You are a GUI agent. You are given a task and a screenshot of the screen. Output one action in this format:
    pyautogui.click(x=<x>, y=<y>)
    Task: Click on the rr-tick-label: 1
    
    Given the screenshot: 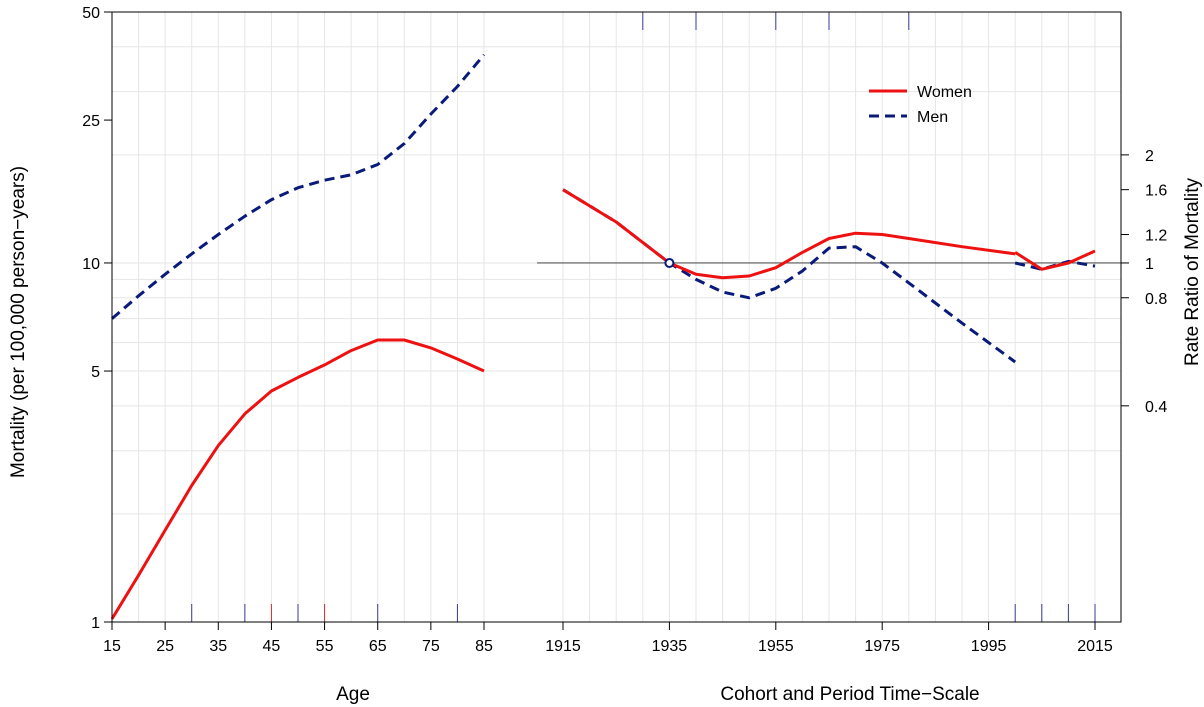 What is the action you would take?
    pyautogui.click(x=1149, y=264)
    